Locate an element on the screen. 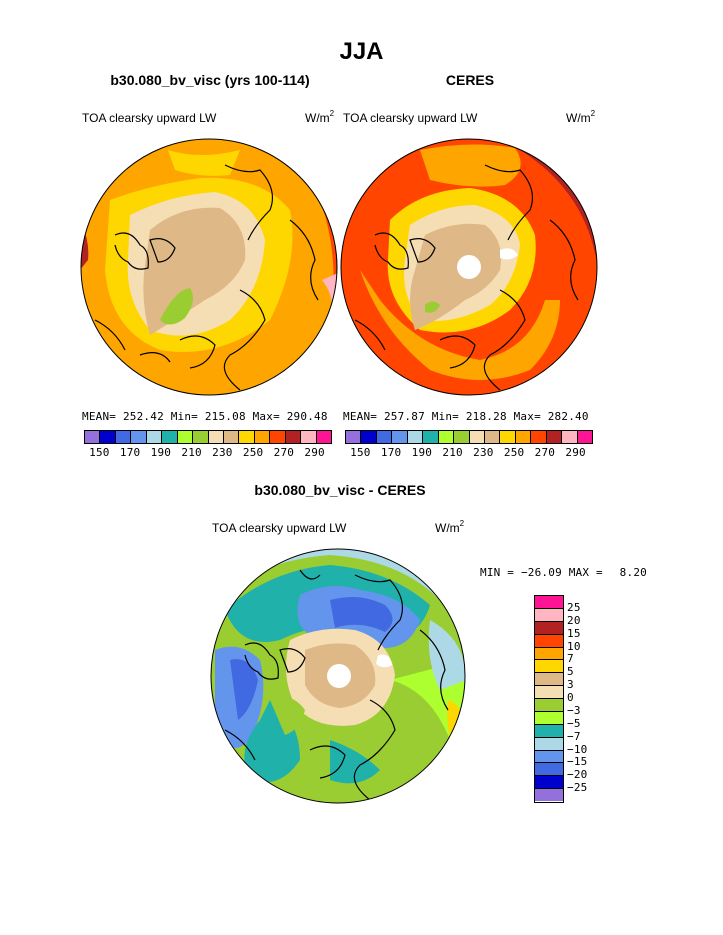  diff-stats: MIN = −26.09 MAX = 8.20 is located at coordinates (563, 572).